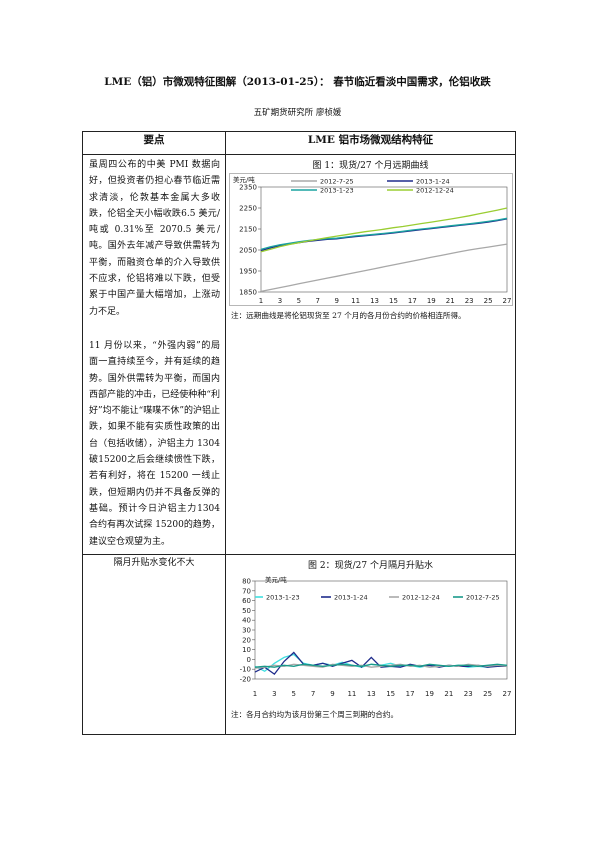 This screenshot has width=595, height=842. Describe the element at coordinates (248, 209) in the screenshot. I see `y-tick-label: 2250` at that location.